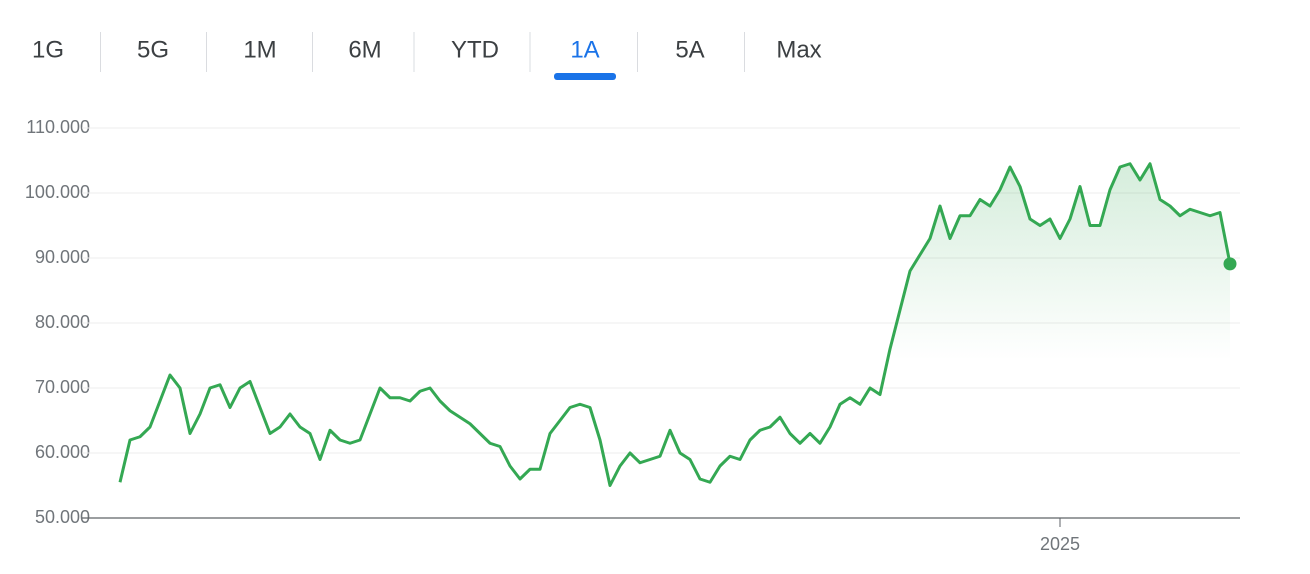  Describe the element at coordinates (48, 49) in the screenshot. I see `range-tab: 1G` at that location.